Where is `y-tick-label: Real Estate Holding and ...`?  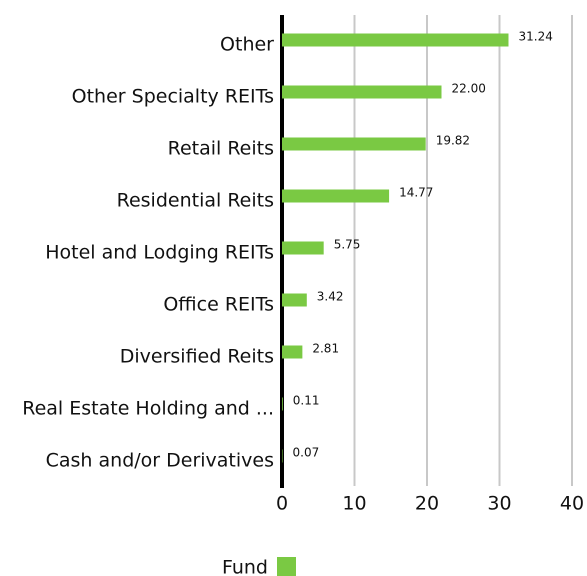
y-tick-label: Real Estate Holding and ... is located at coordinates (148, 409).